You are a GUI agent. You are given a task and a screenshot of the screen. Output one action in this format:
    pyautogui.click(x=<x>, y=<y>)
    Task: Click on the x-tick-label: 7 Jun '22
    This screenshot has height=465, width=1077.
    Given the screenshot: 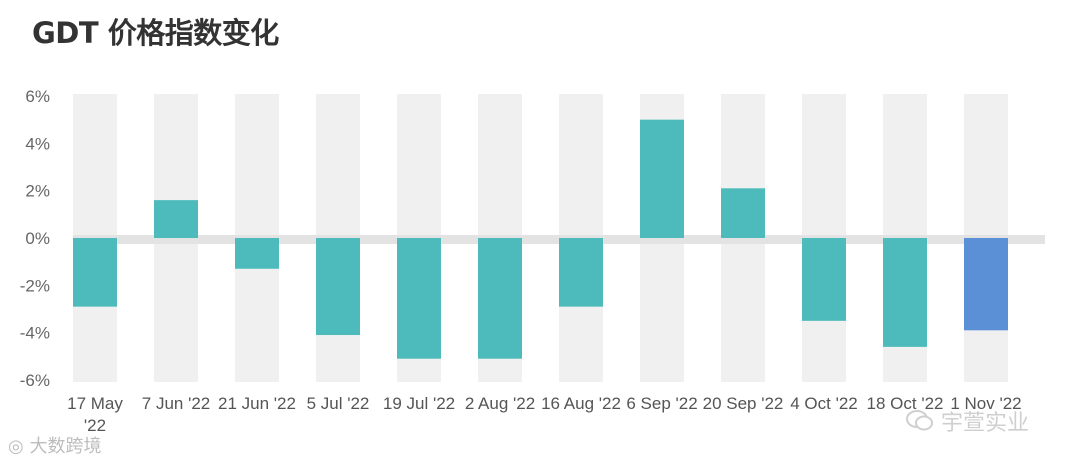 What is the action you would take?
    pyautogui.click(x=176, y=403)
    